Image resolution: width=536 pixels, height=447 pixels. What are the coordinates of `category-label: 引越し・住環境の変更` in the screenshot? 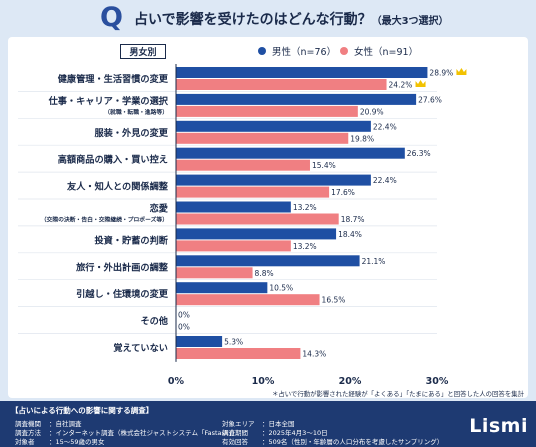 It's located at (122, 294).